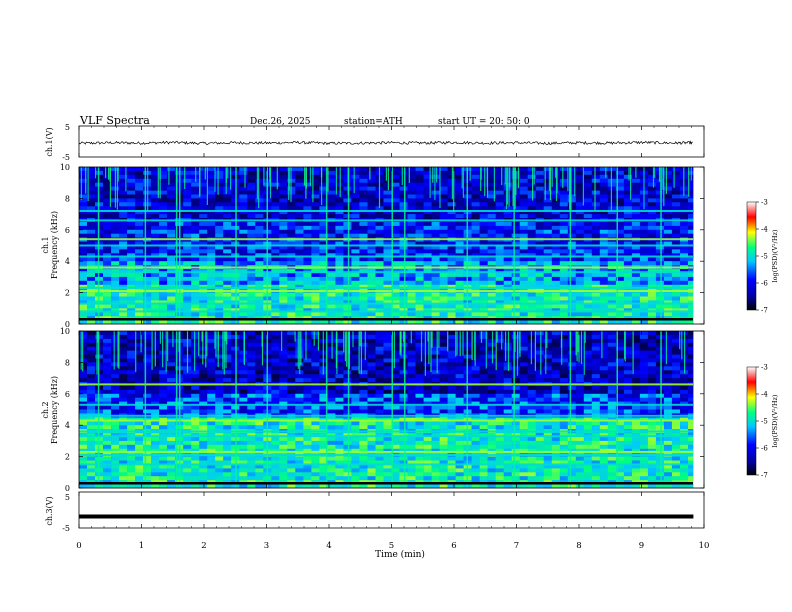 This screenshot has width=792, height=612. What do you see at coordinates (484, 122) in the screenshot?
I see `start-time-label: start UT = 20: 50: 0` at bounding box center [484, 122].